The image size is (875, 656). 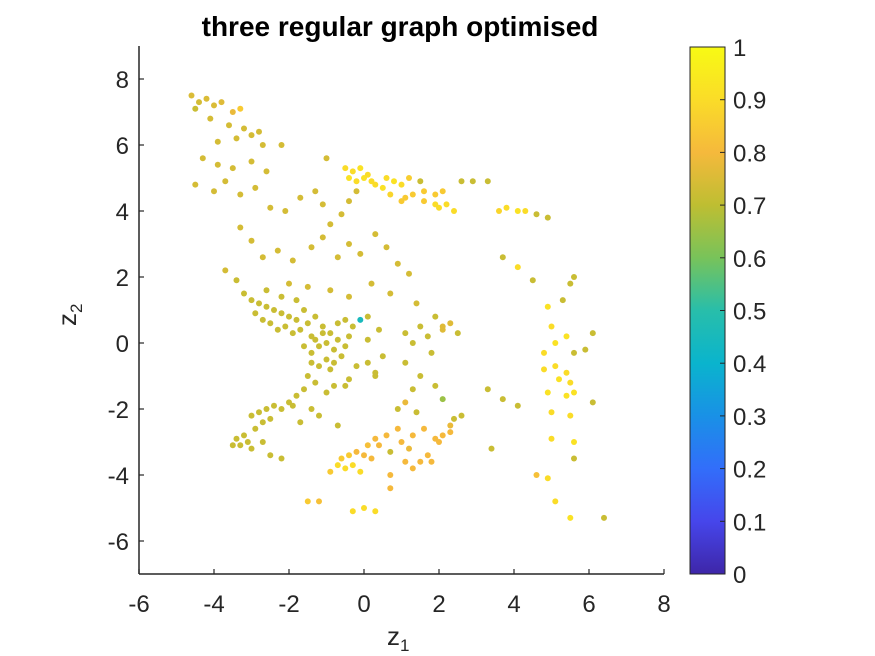 I want to click on colorbar-tick-label: 0.2, so click(x=749, y=470).